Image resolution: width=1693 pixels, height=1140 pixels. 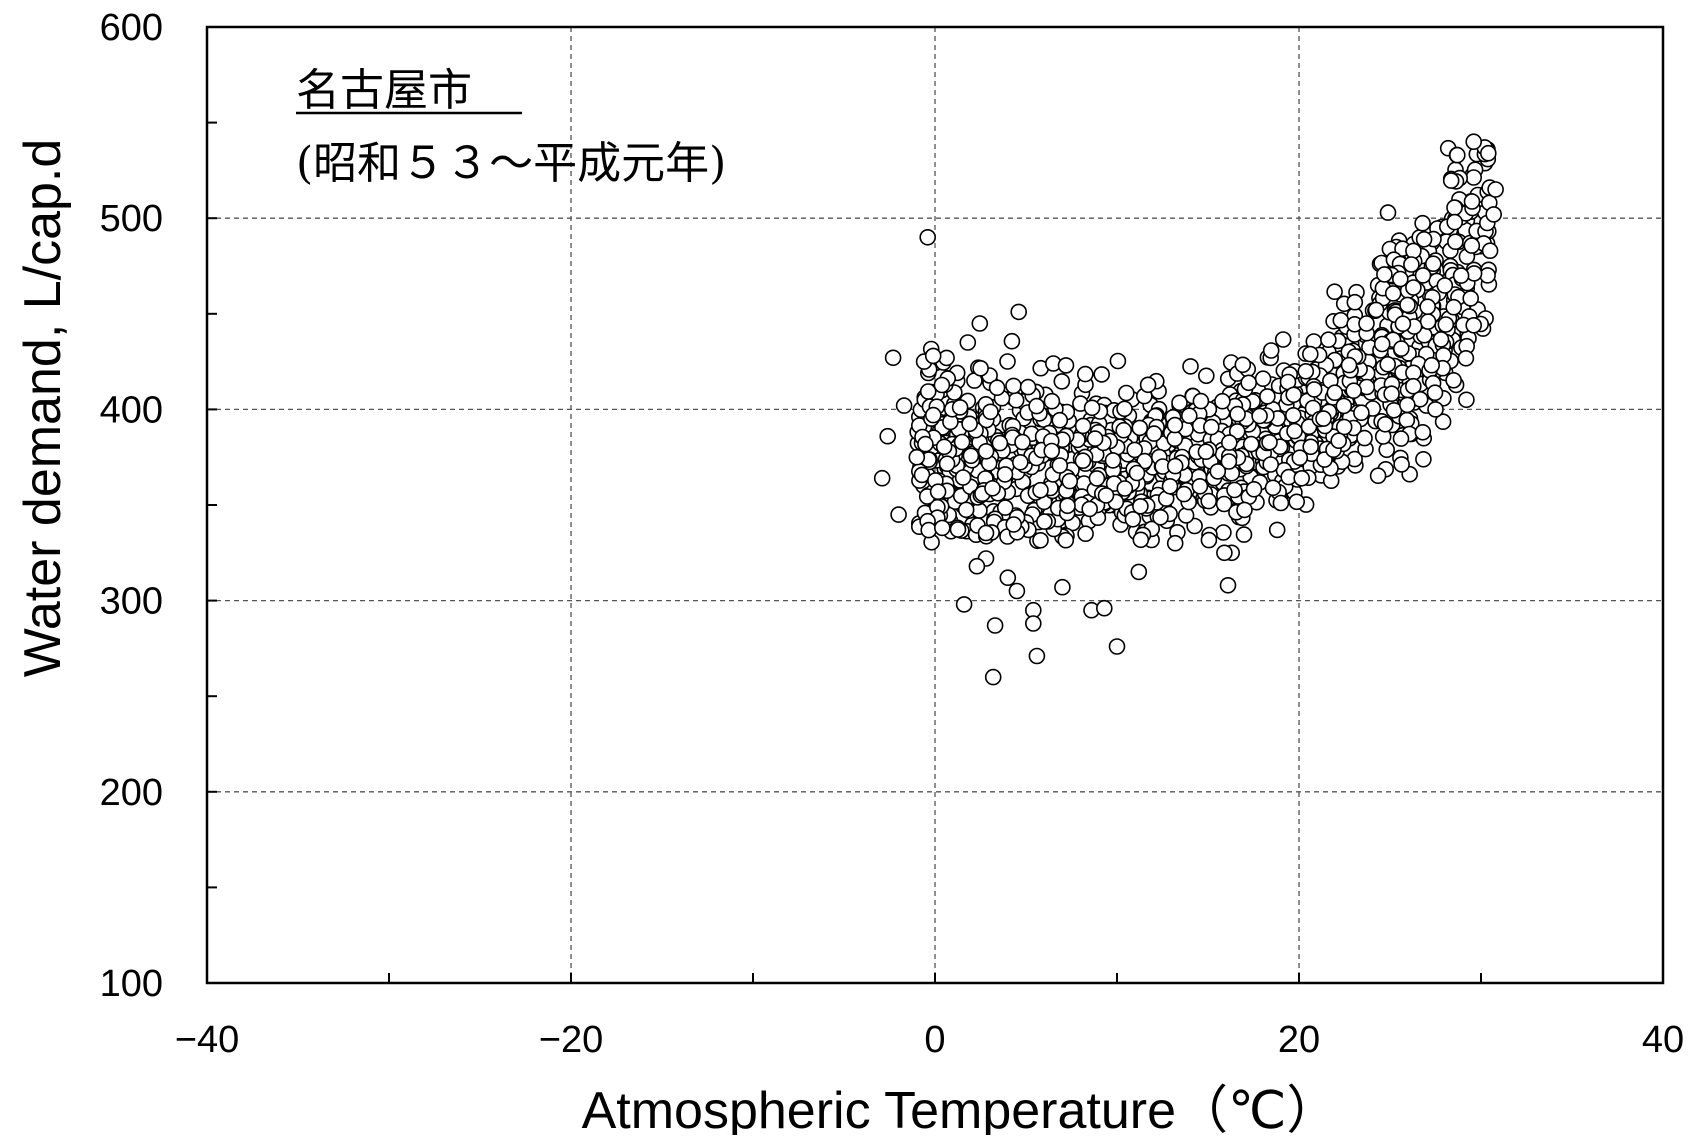 What do you see at coordinates (43, 408) in the screenshot?
I see `y-axis-title: Water demand, L/cap.d` at bounding box center [43, 408].